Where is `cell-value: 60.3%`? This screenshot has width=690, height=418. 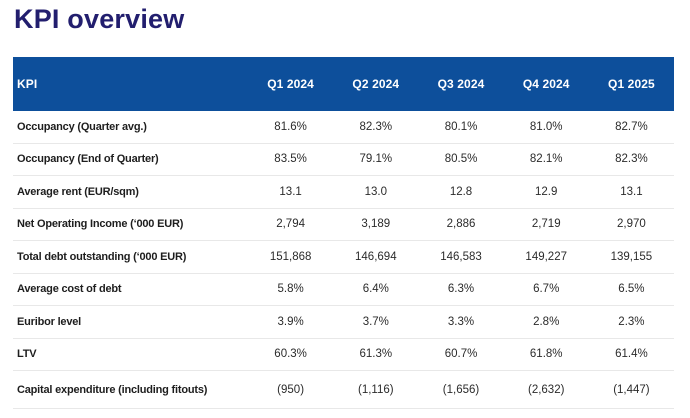
cell-value: 60.3% is located at coordinates (290, 354).